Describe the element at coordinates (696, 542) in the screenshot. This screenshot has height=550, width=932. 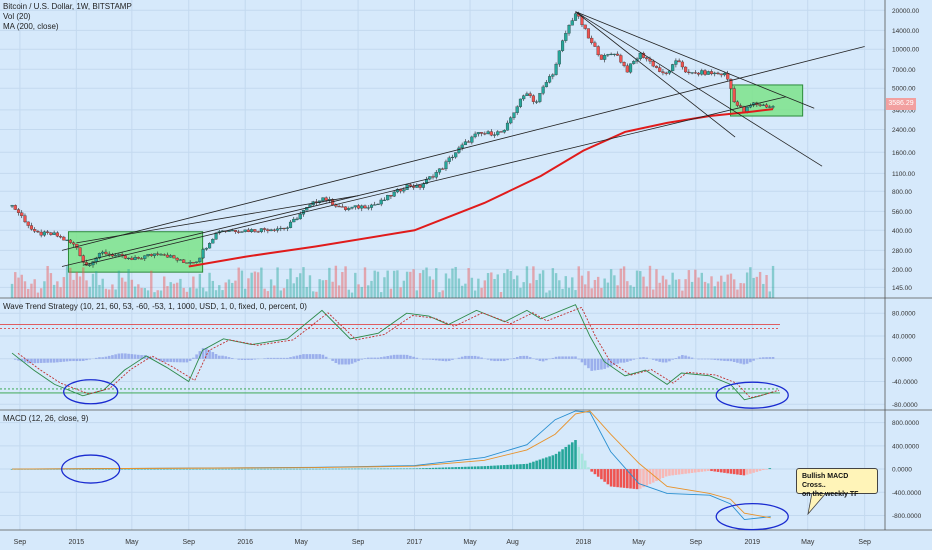
I see `x-tick-label: Sep` at that location.